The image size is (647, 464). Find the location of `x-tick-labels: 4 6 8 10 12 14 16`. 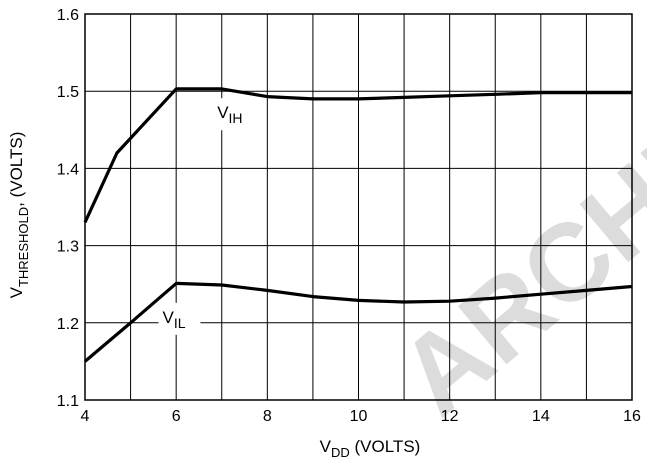

x-tick-labels: 4 6 8 10 12 14 16 is located at coordinates (361, 416).